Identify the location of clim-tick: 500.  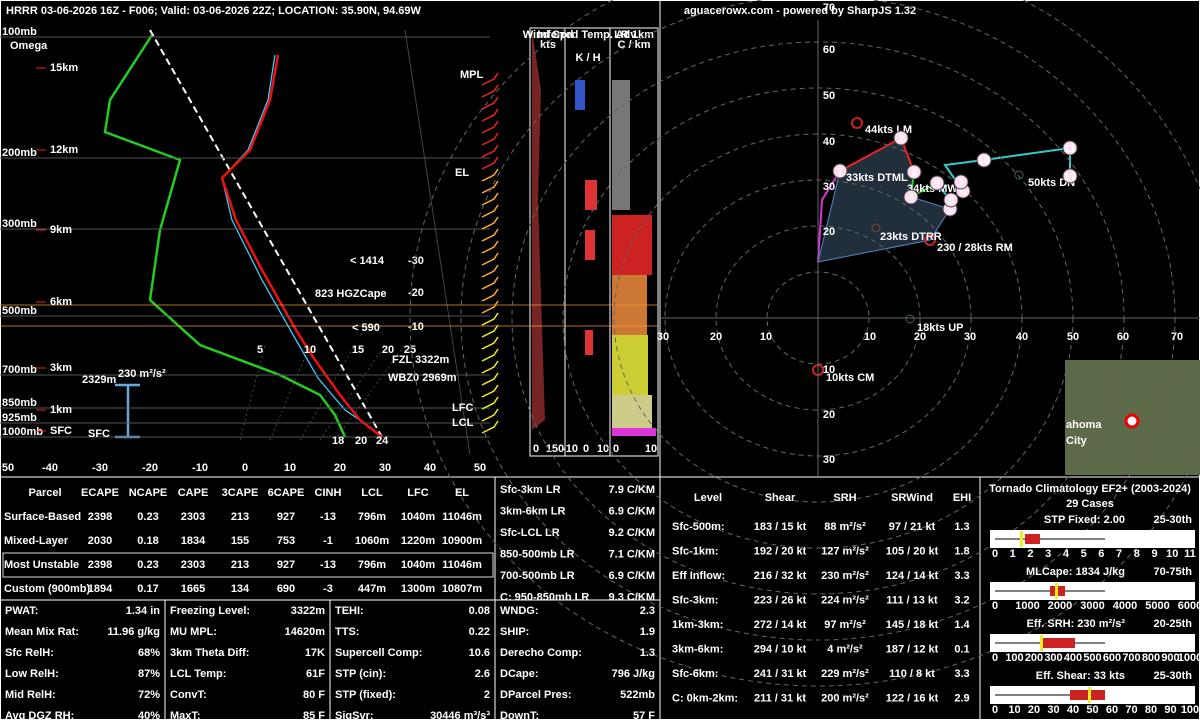
(1092, 658).